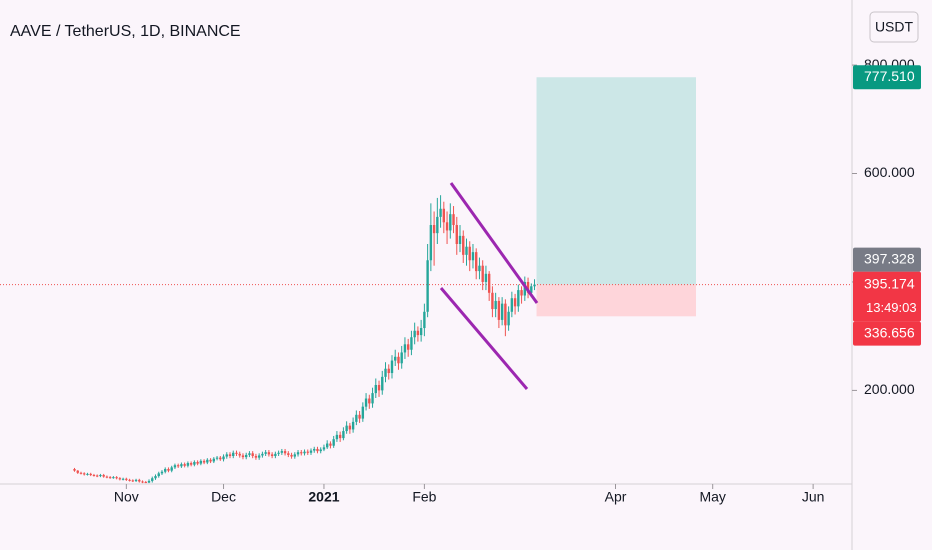 Image resolution: width=932 pixels, height=550 pixels. I want to click on target-label: 777.510, so click(889, 76).